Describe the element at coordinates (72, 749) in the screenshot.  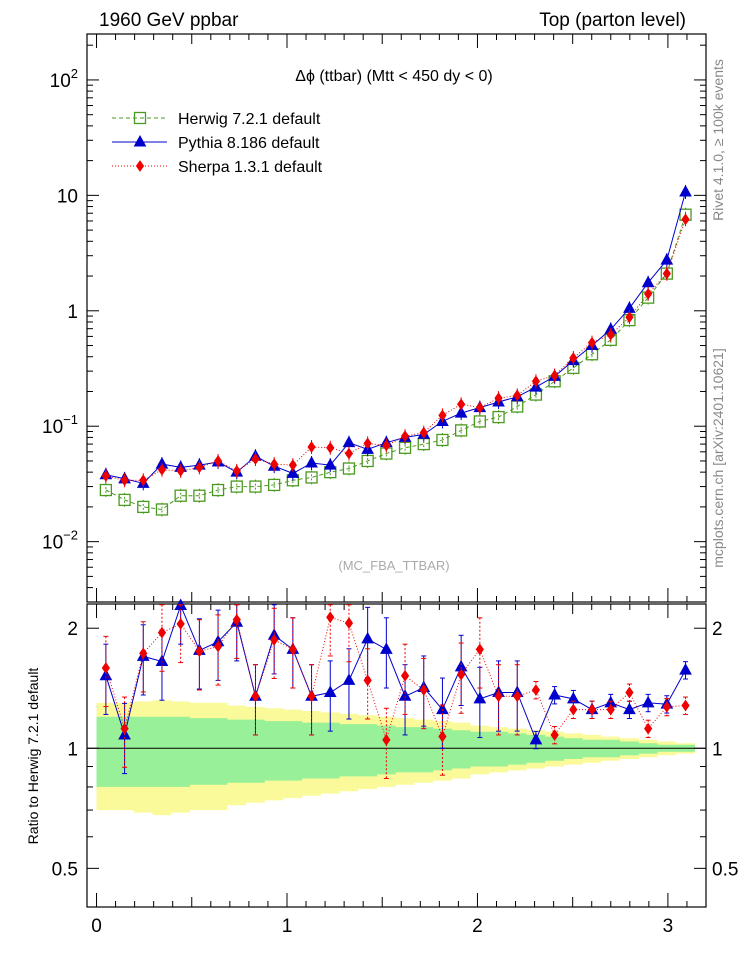
I see `ratio-y-tick-label-left: 1` at that location.